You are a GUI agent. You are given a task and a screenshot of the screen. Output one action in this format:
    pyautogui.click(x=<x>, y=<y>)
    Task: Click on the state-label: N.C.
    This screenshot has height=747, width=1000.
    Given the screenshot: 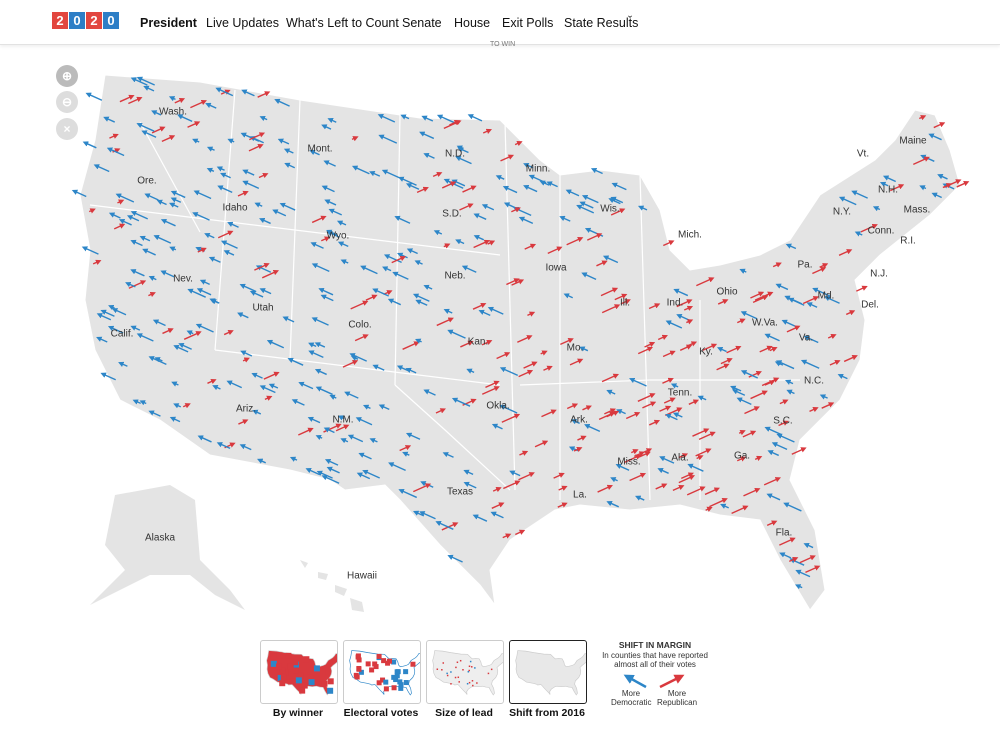 What is the action you would take?
    pyautogui.click(x=814, y=381)
    